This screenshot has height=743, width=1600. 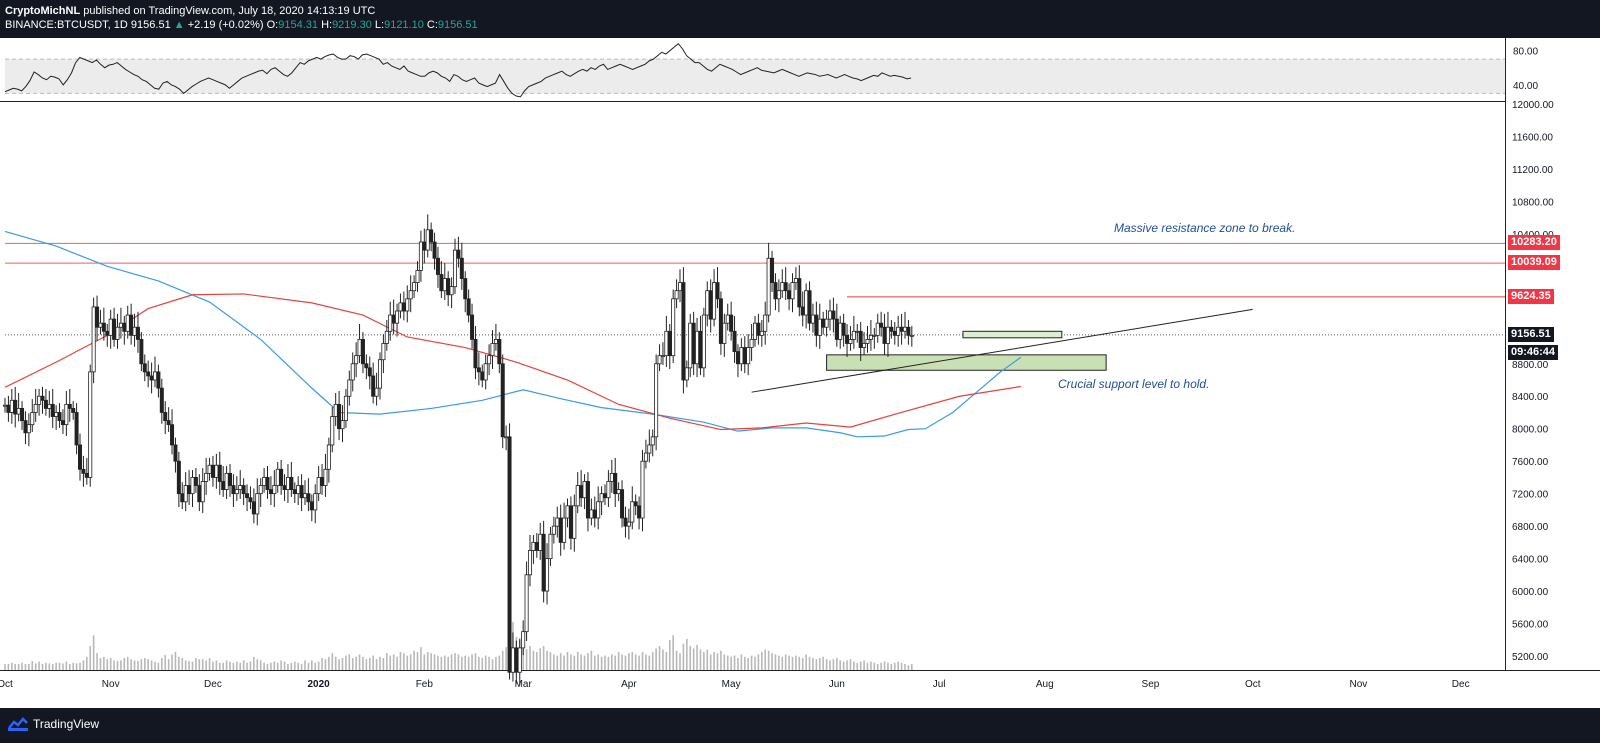 What do you see at coordinates (458, 70) in the screenshot?
I see `rsi-line` at bounding box center [458, 70].